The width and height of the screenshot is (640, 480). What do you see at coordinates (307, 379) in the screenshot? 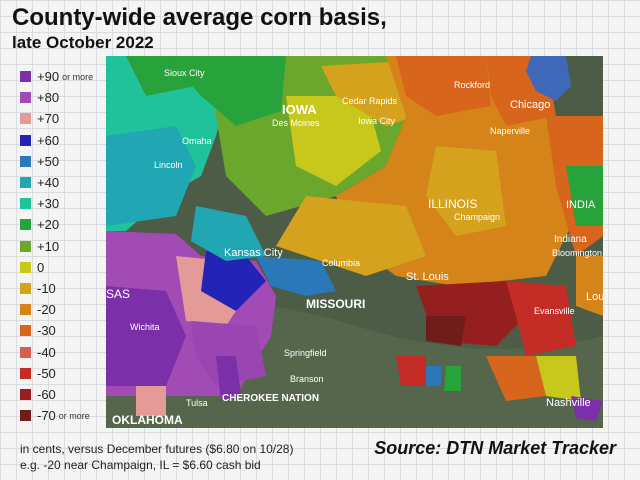
I see `label-branson: Branson` at bounding box center [307, 379].